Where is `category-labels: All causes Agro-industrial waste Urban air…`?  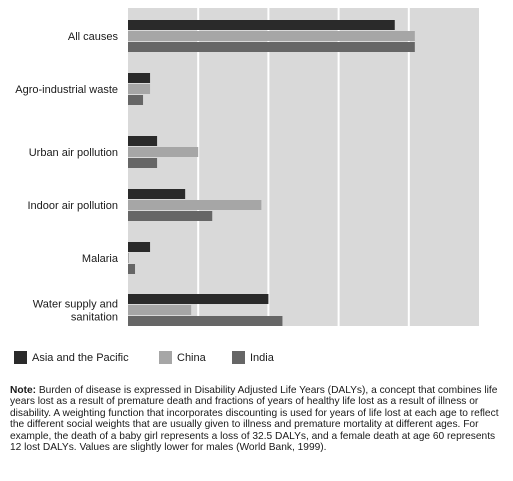
category-labels: All causes Agro-industrial waste Urban air… is located at coordinates (67, 177).